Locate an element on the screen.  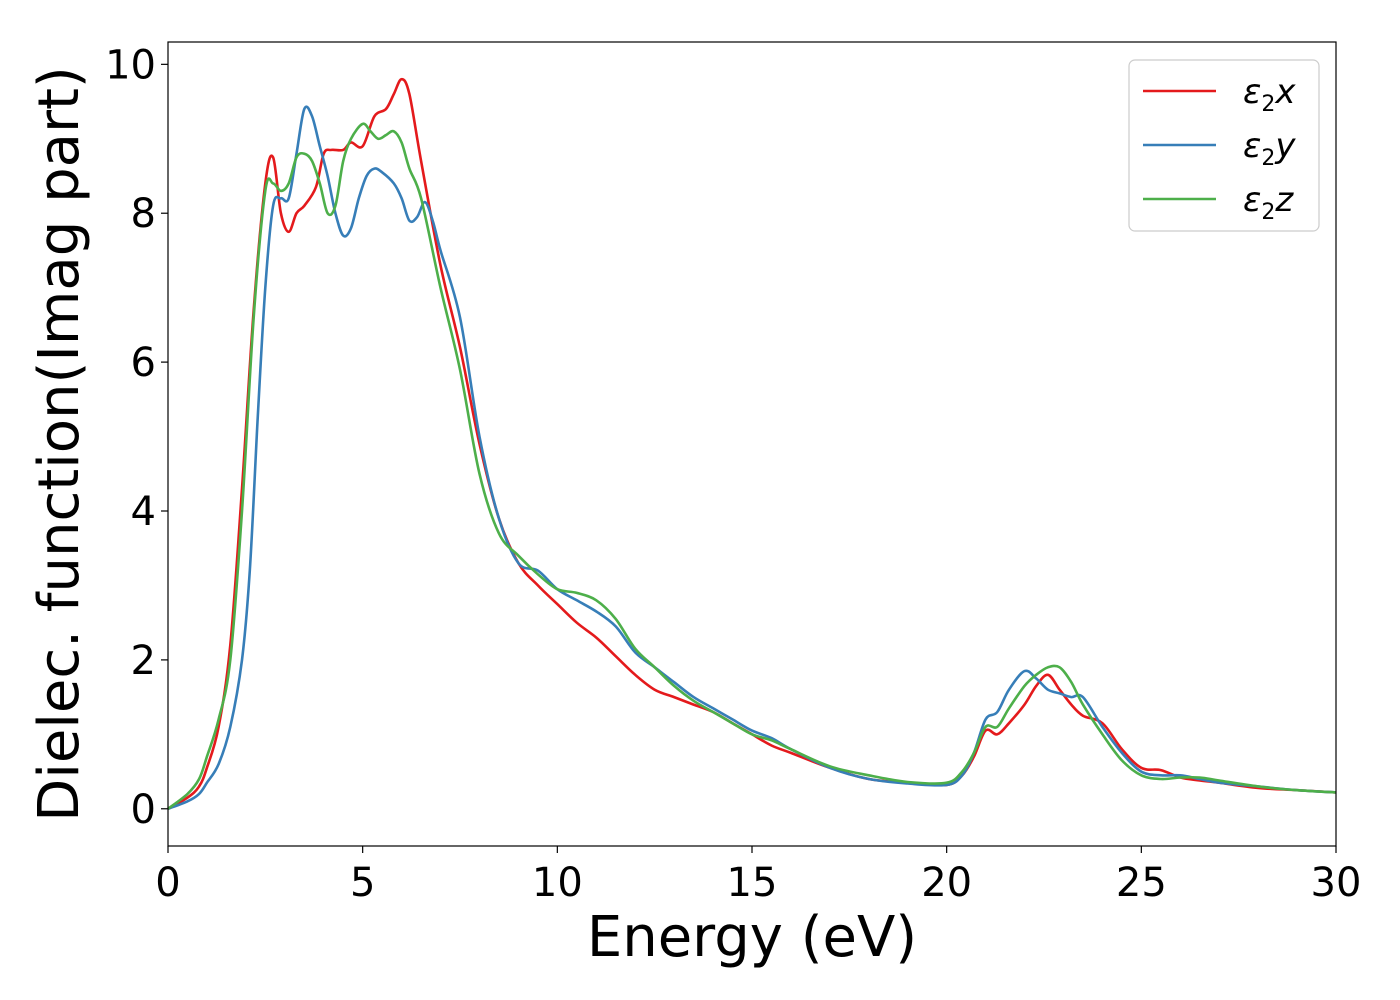
x-axis-label: Energy (eV) is located at coordinates (752, 937).